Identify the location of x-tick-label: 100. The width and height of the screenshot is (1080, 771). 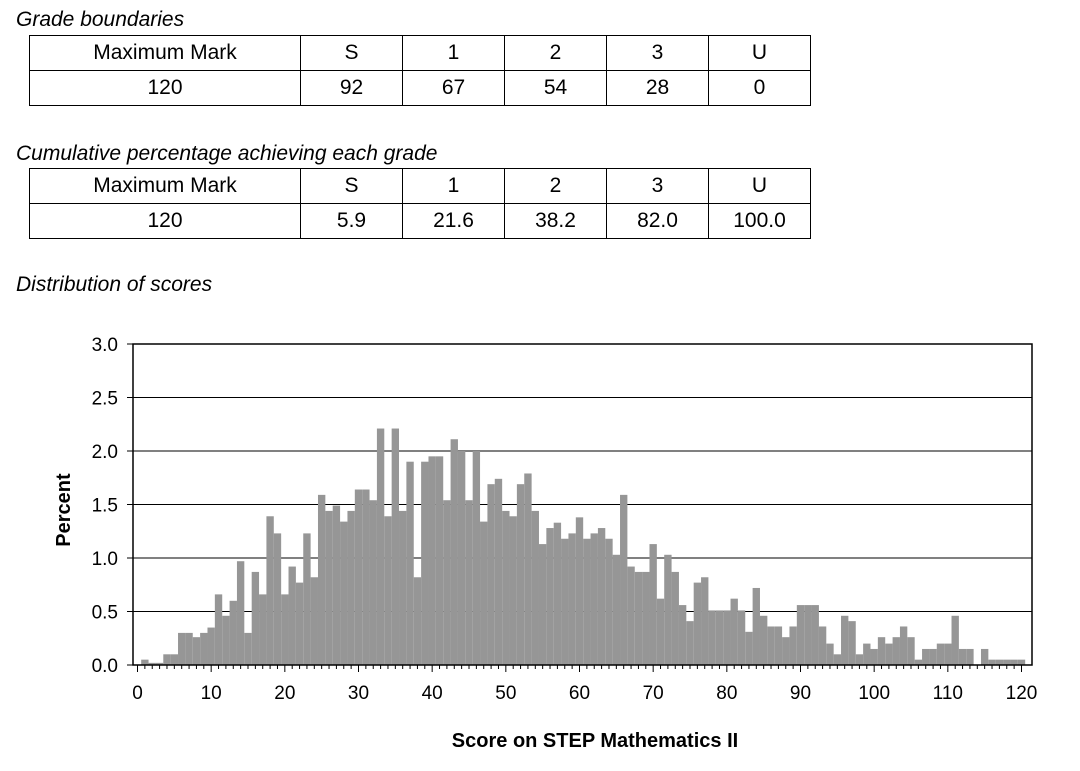
(874, 693).